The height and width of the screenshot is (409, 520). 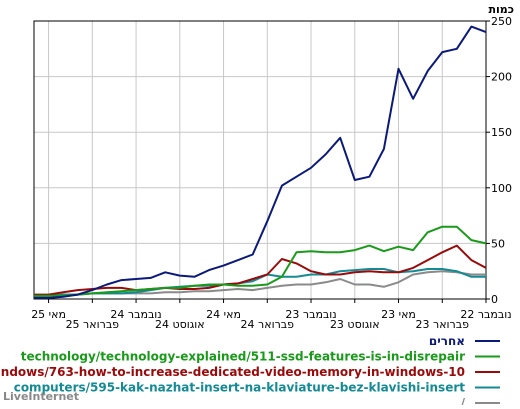 I want to click on x-tick-label: פברואר 25, so click(x=93, y=324).